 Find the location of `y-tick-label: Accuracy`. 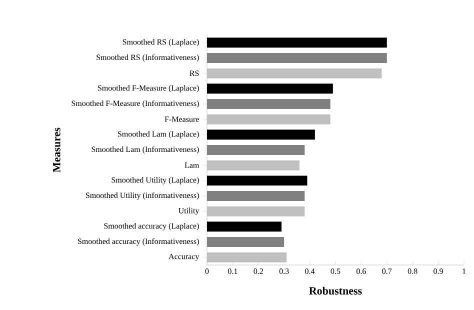

y-tick-label: Accuracy is located at coordinates (184, 257).